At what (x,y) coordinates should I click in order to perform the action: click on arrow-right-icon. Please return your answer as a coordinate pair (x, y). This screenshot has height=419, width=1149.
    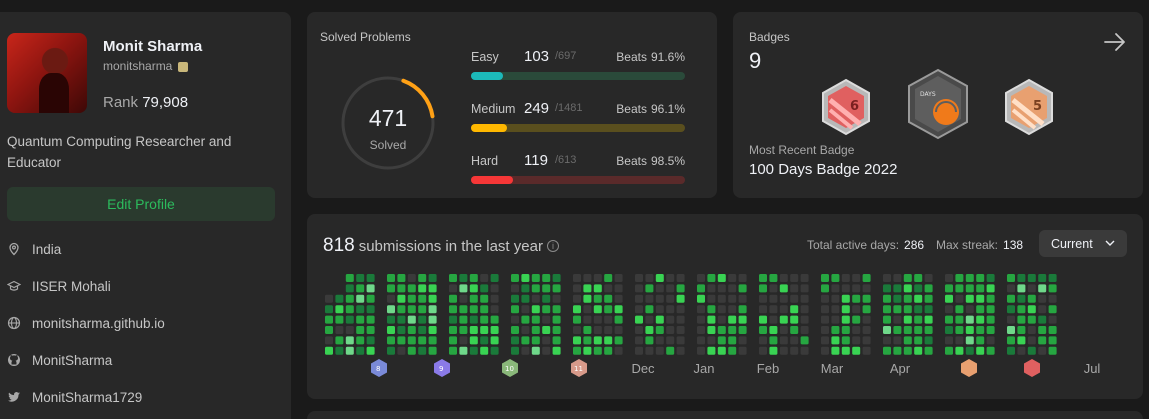
    Looking at the image, I should click on (1115, 42).